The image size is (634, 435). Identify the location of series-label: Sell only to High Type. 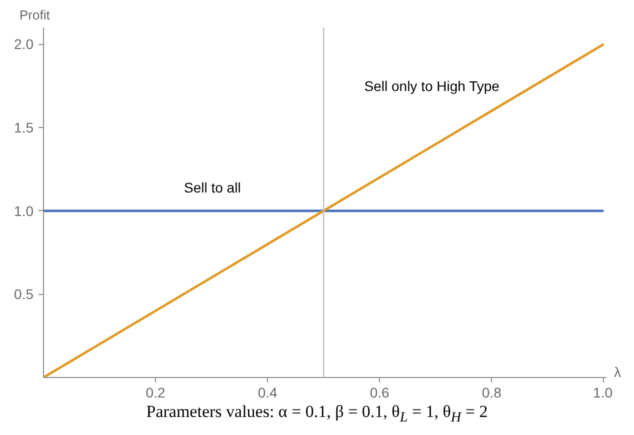
(432, 86).